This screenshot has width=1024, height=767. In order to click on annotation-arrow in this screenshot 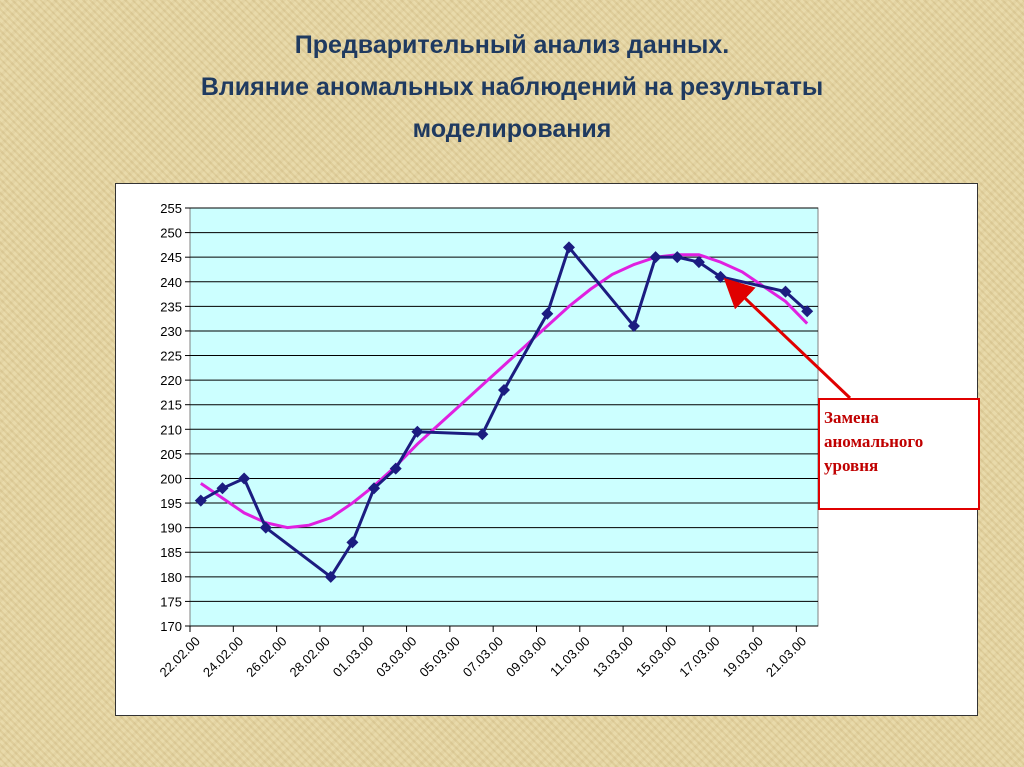, I will do `click(787, 338)`.